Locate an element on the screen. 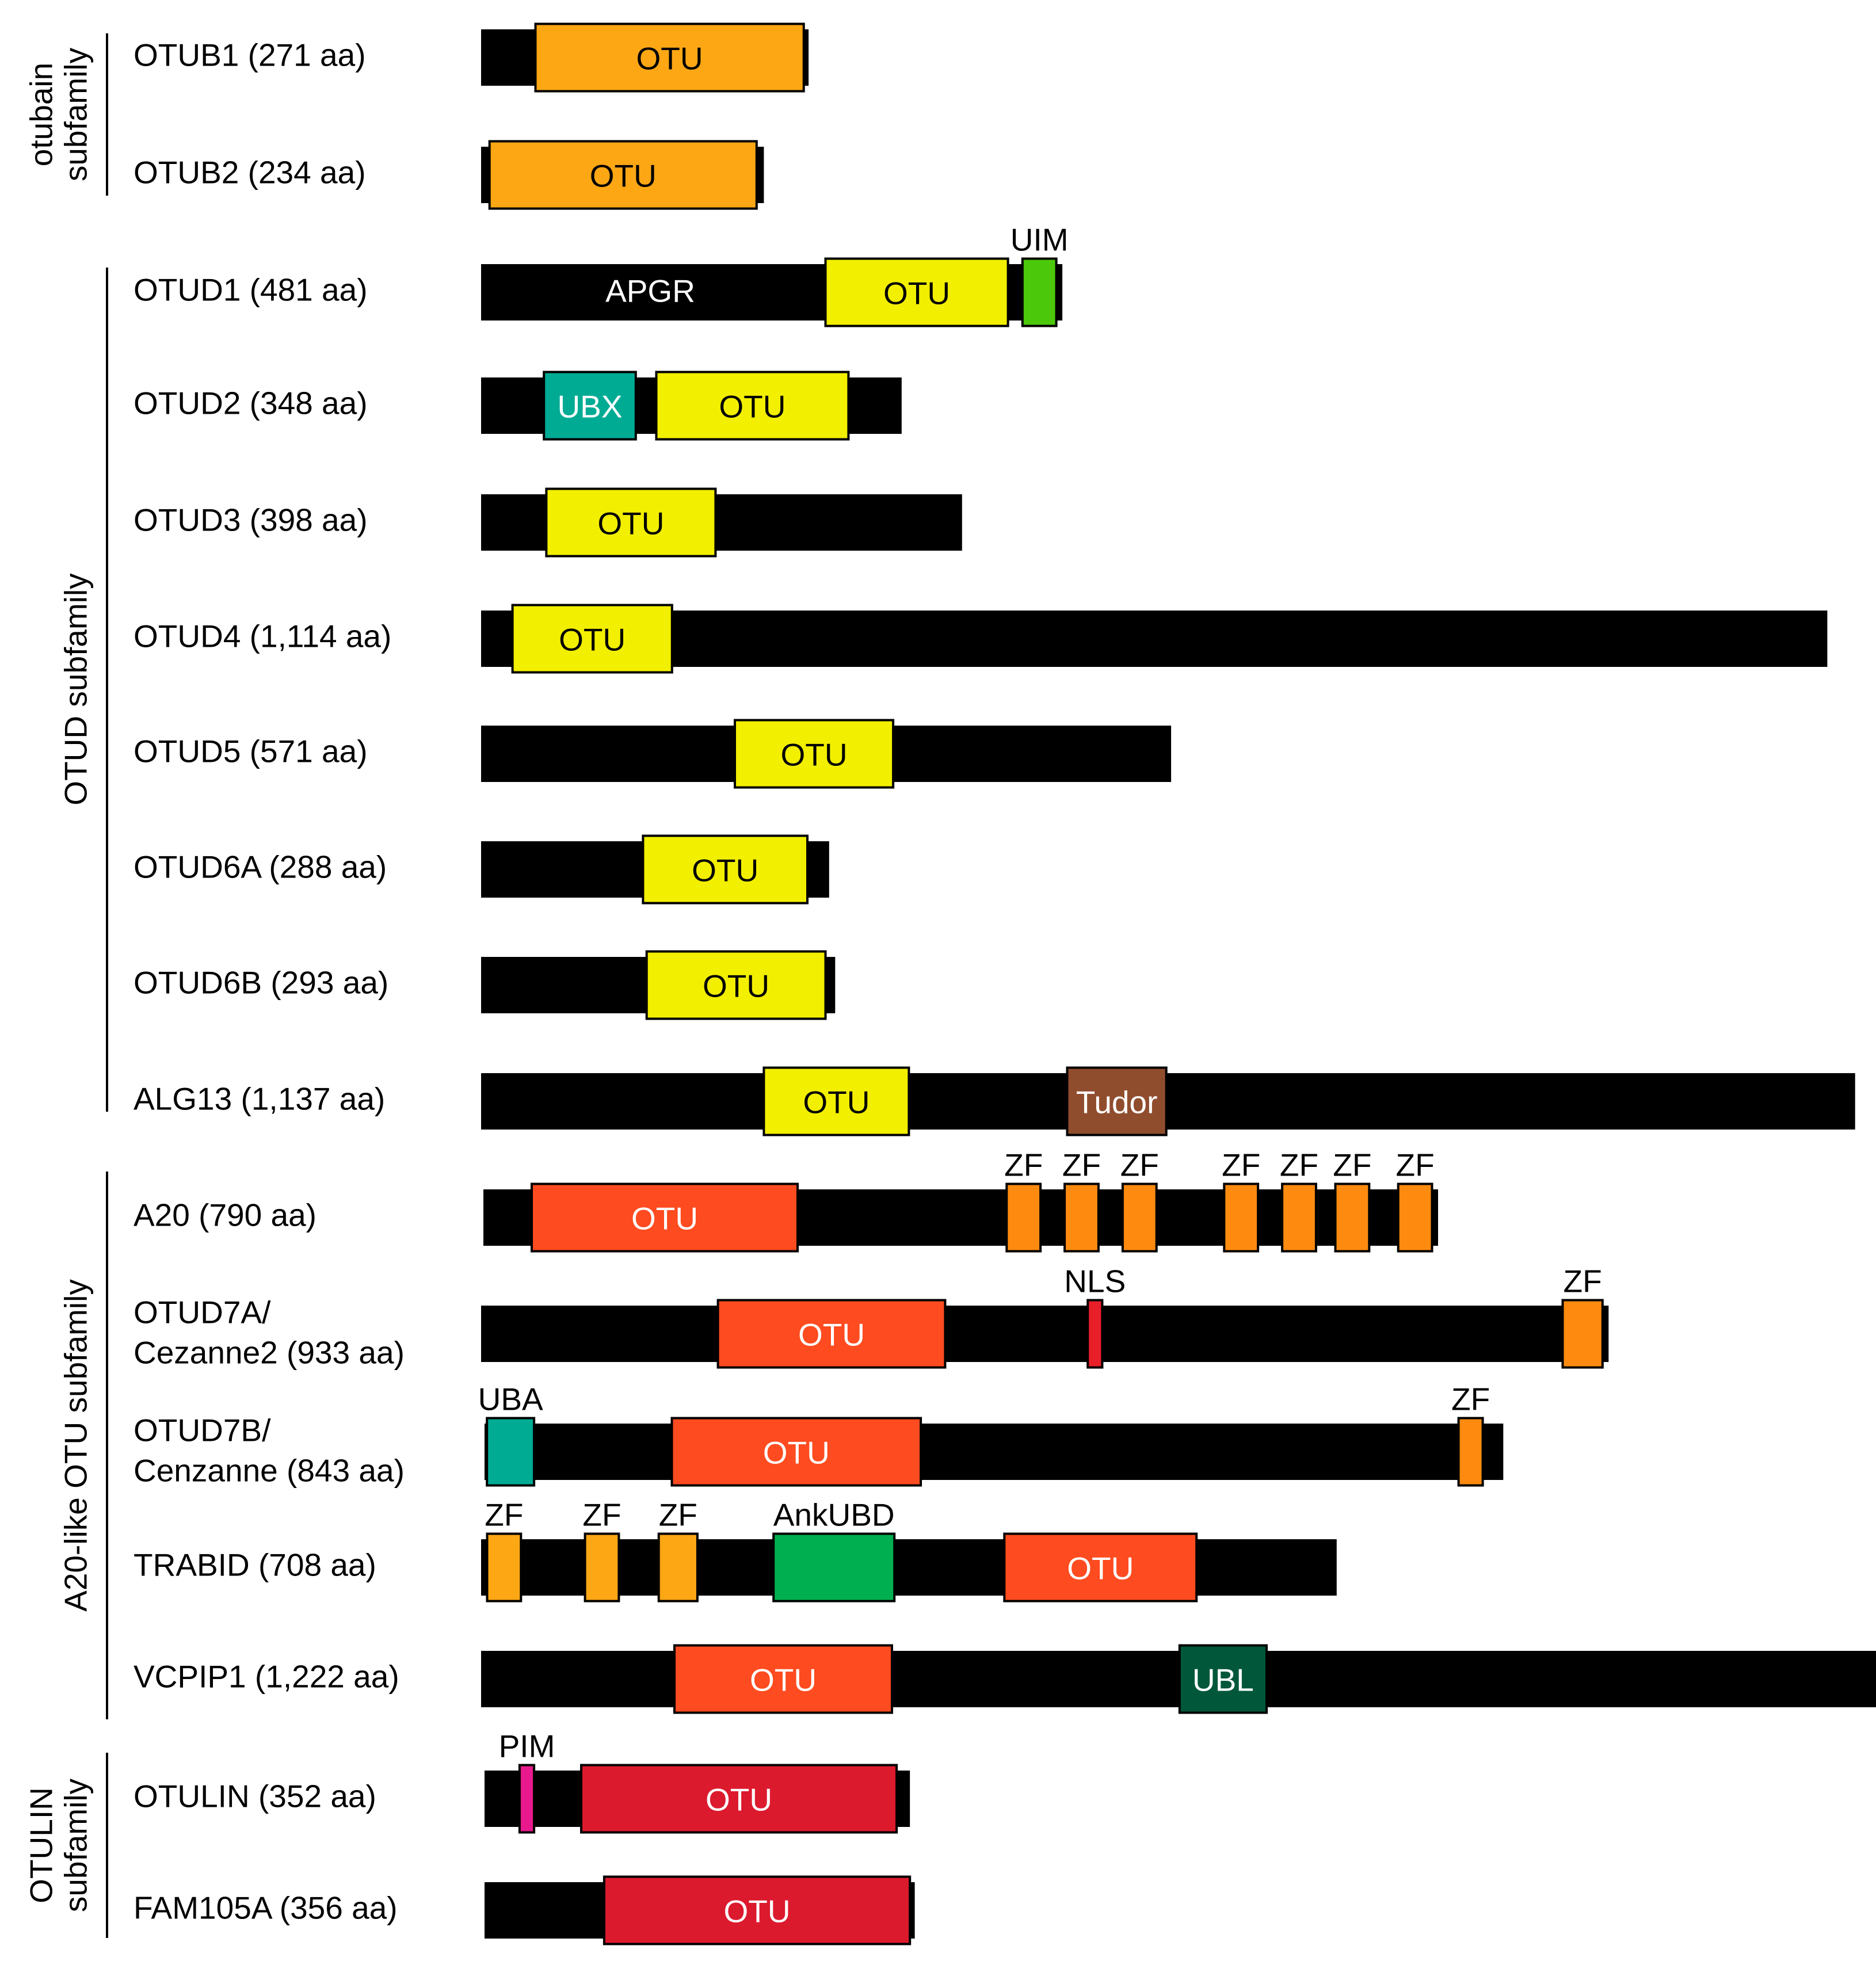  protein-row-otud7b: OTUD7B/Cenzanne (843 aa) UBA OTU ZF is located at coordinates (819, 1436).